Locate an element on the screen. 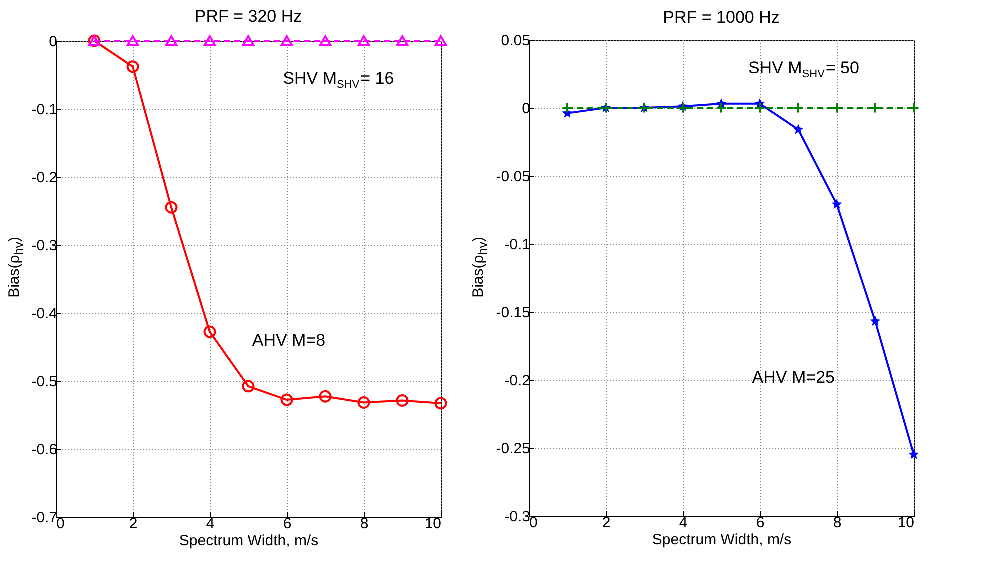  y-tick-label: -0.05 is located at coordinates (513, 176).